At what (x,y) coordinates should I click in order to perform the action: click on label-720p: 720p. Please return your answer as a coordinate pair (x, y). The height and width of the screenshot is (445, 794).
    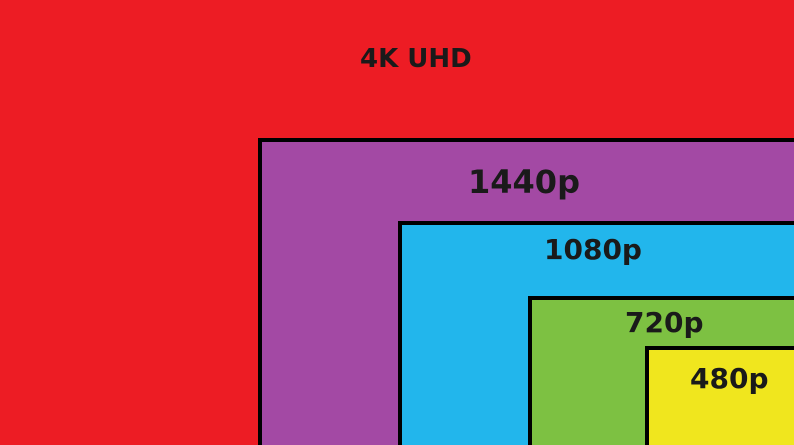
    Looking at the image, I should click on (664, 322).